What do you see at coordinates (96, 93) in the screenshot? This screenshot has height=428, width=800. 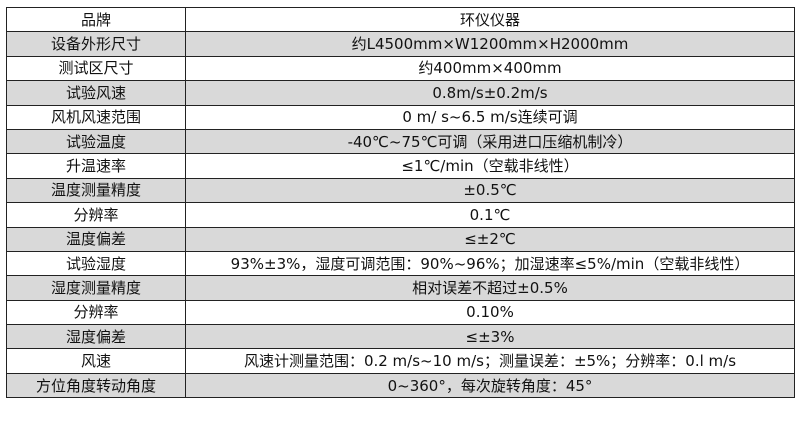 I see `spec-label: 试验风速` at bounding box center [96, 93].